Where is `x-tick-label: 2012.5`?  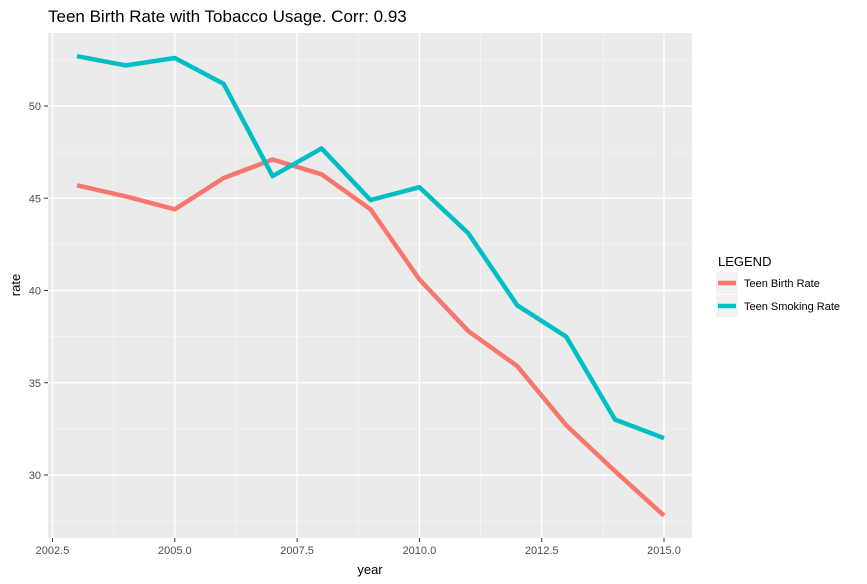
x-tick-label: 2012.5 is located at coordinates (542, 551).